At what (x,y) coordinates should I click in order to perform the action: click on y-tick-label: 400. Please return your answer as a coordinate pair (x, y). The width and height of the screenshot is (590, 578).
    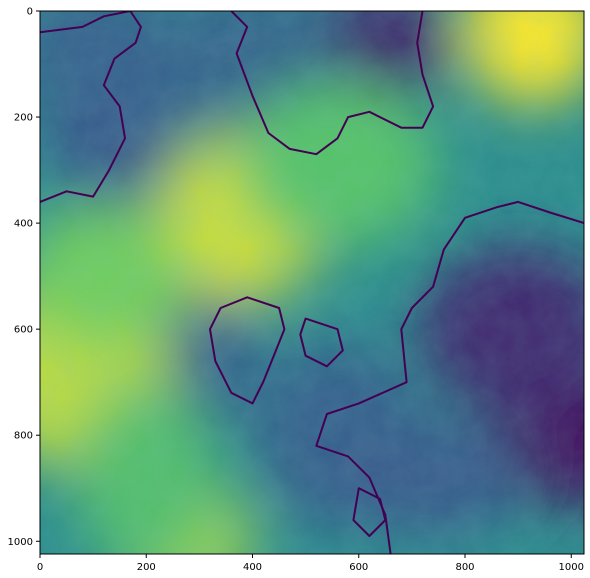
    Looking at the image, I should click on (23, 224).